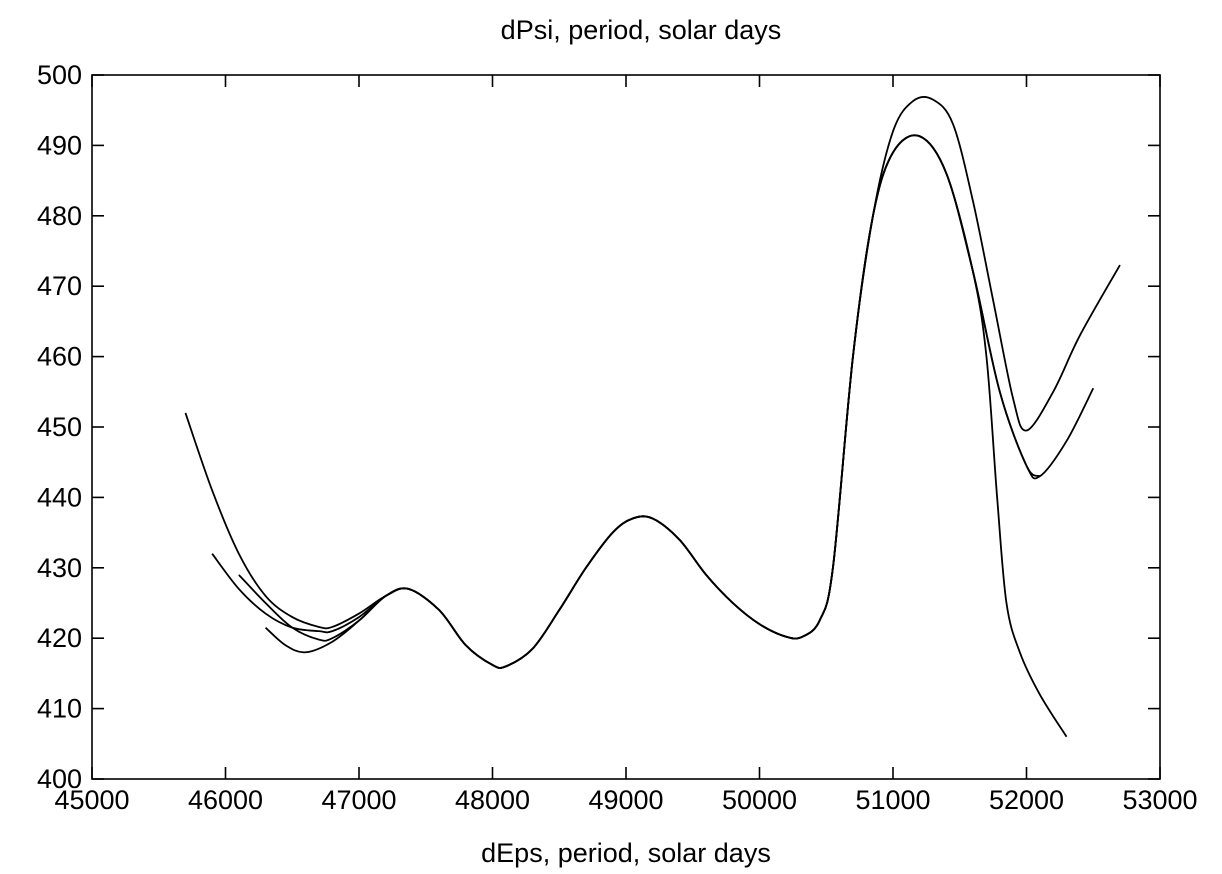 The height and width of the screenshot is (874, 1222). Describe the element at coordinates (59, 709) in the screenshot. I see `y-tick-label: 410` at that location.